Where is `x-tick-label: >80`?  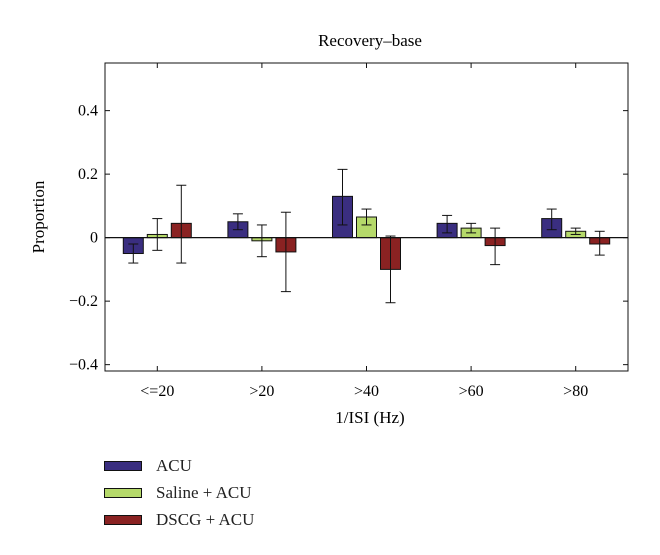 x-tick-label: >80 is located at coordinates (575, 391).